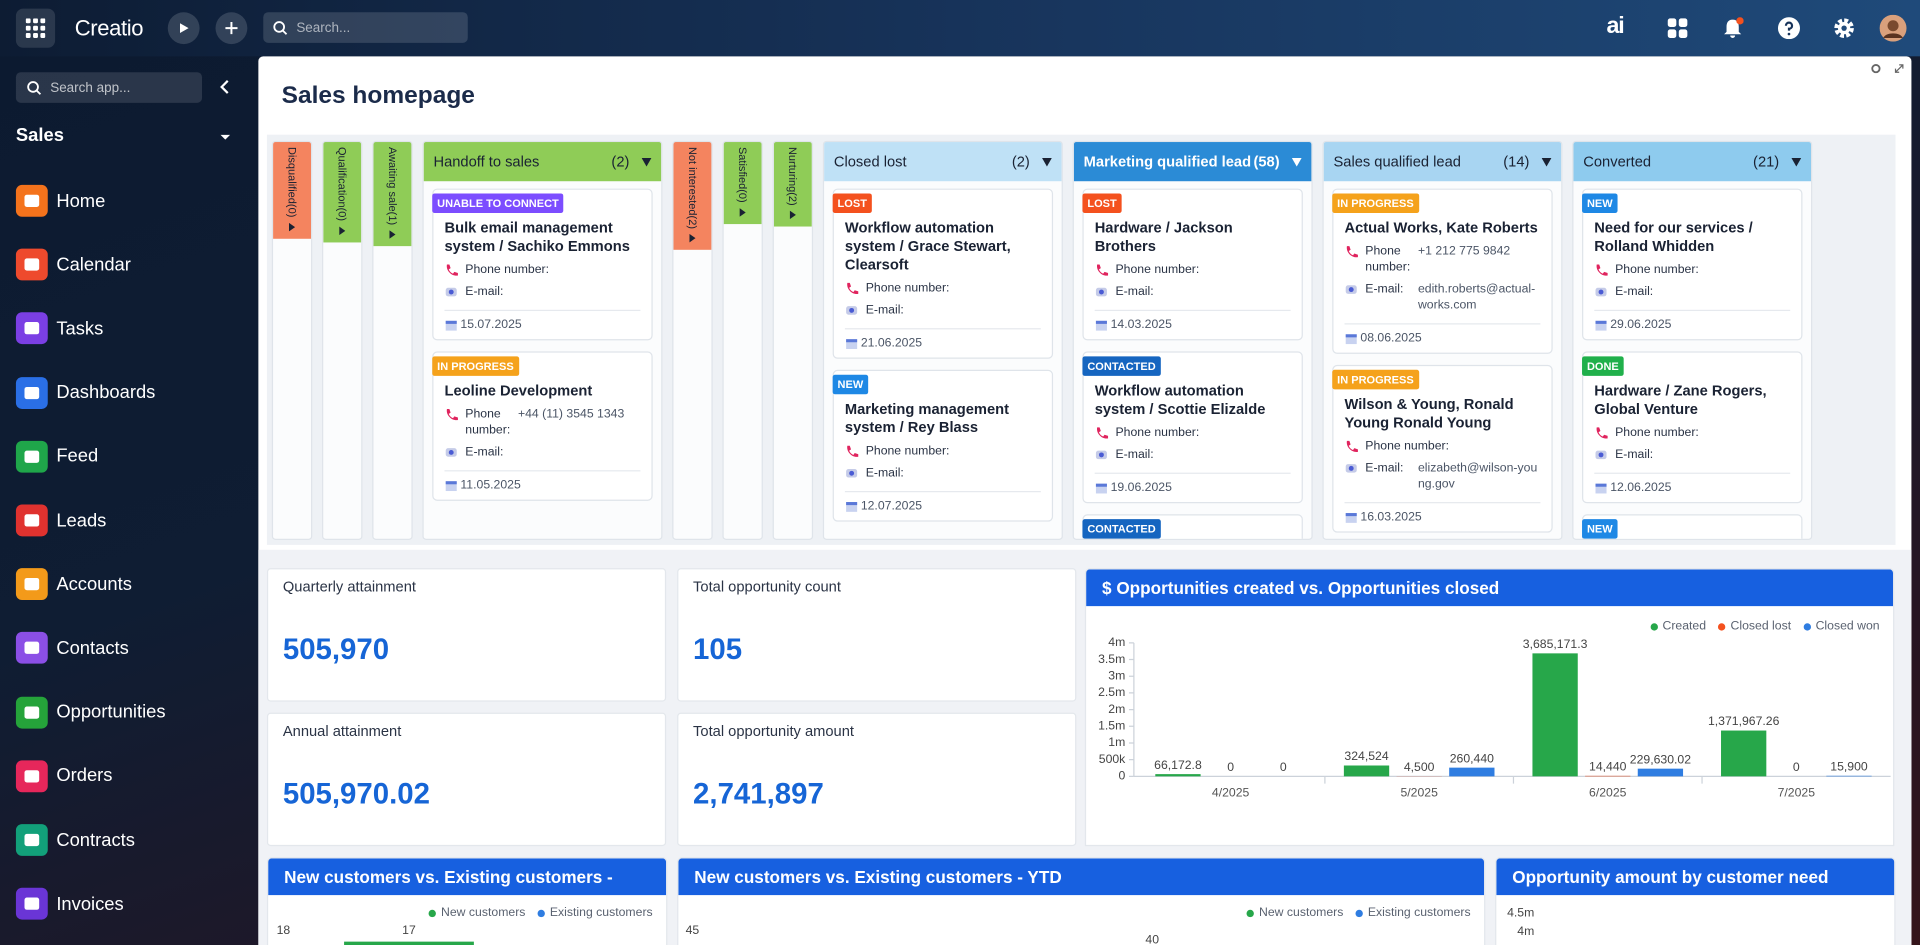 The width and height of the screenshot is (1920, 945). Describe the element at coordinates (1116, 709) in the screenshot. I see `y-tick-label: 2m` at that location.